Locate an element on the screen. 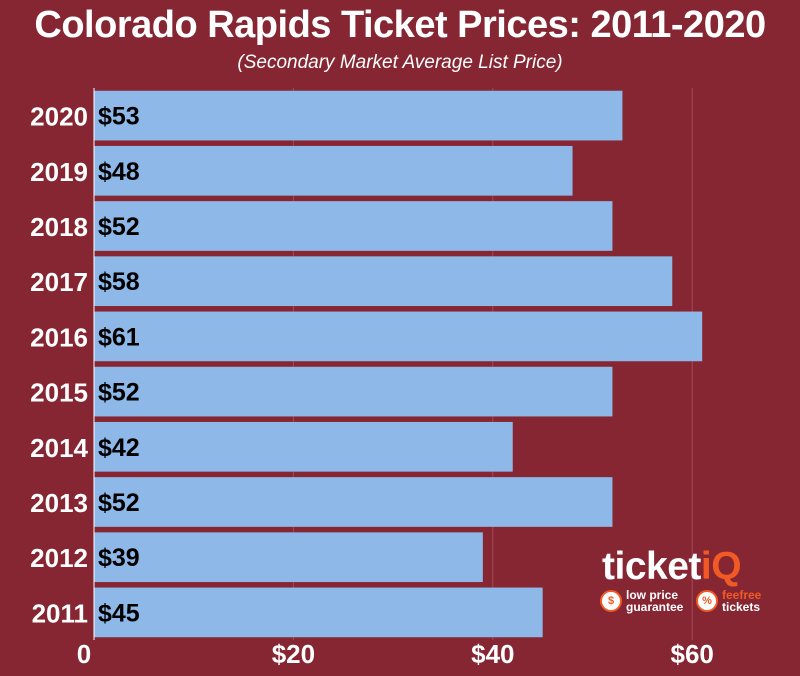 The height and width of the screenshot is (676, 800). y-tick-label-2019: 2019 is located at coordinates (59, 172).